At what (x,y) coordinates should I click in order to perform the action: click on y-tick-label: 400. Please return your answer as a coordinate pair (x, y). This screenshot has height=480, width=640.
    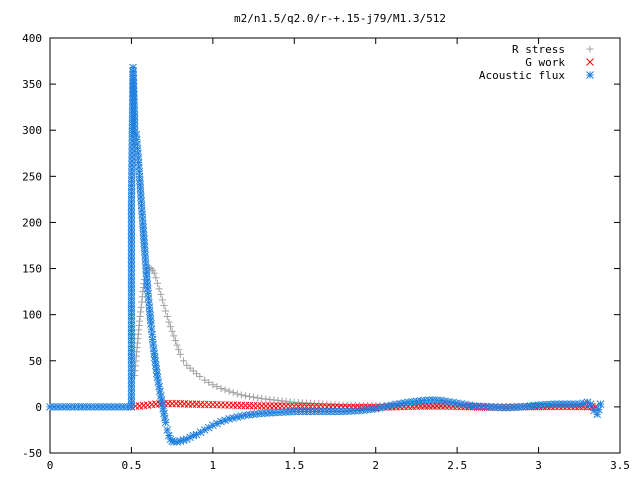
    Looking at the image, I should click on (32, 38).